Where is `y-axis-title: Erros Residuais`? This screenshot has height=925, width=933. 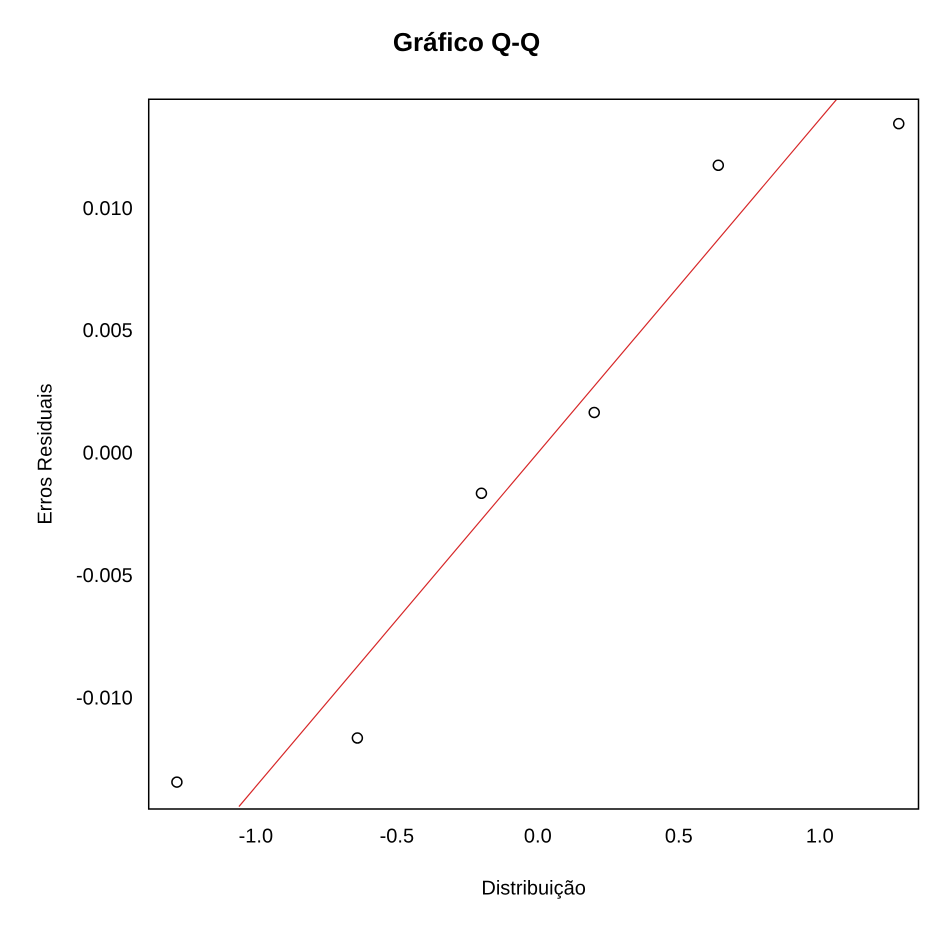 y-axis-title: Erros Residuais is located at coordinates (45, 454).